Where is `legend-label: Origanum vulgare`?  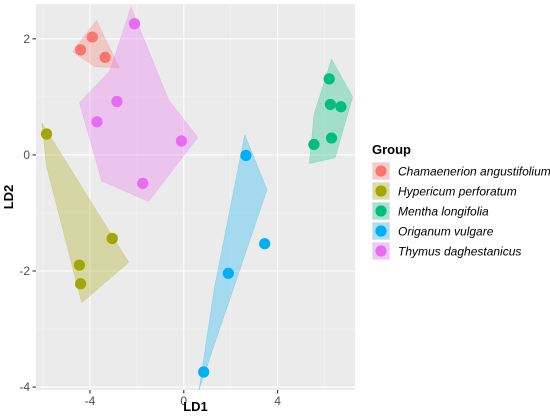
legend-label: Origanum vulgare is located at coordinates (446, 232).